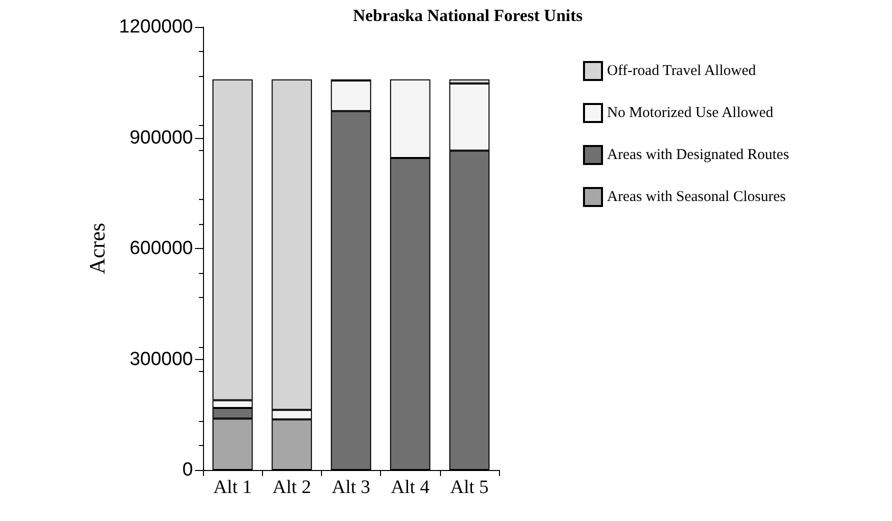  Describe the element at coordinates (468, 15) in the screenshot. I see `chart-title: Nebraska National Forest Units` at that location.